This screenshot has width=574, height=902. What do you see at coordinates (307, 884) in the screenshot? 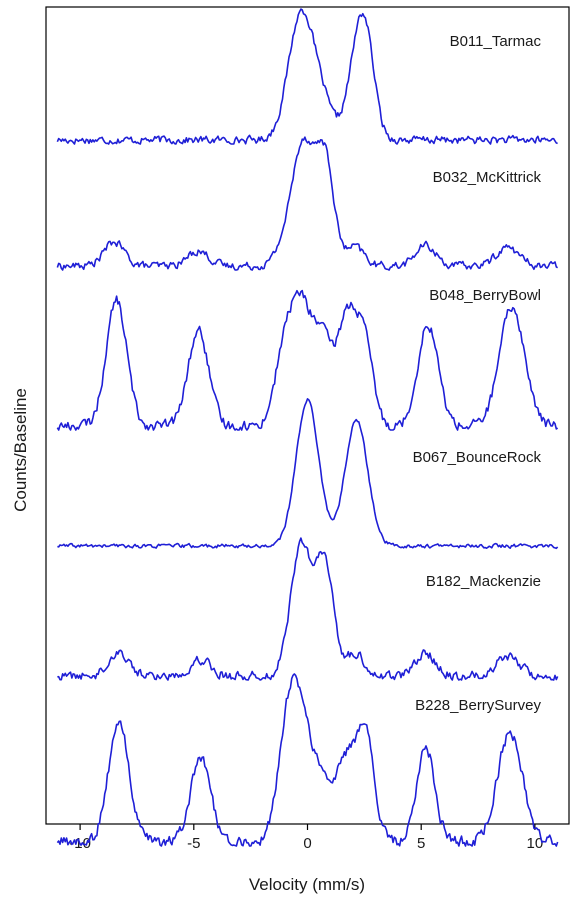
I see `x-axis-label: Velocity (mm/s)` at bounding box center [307, 884].